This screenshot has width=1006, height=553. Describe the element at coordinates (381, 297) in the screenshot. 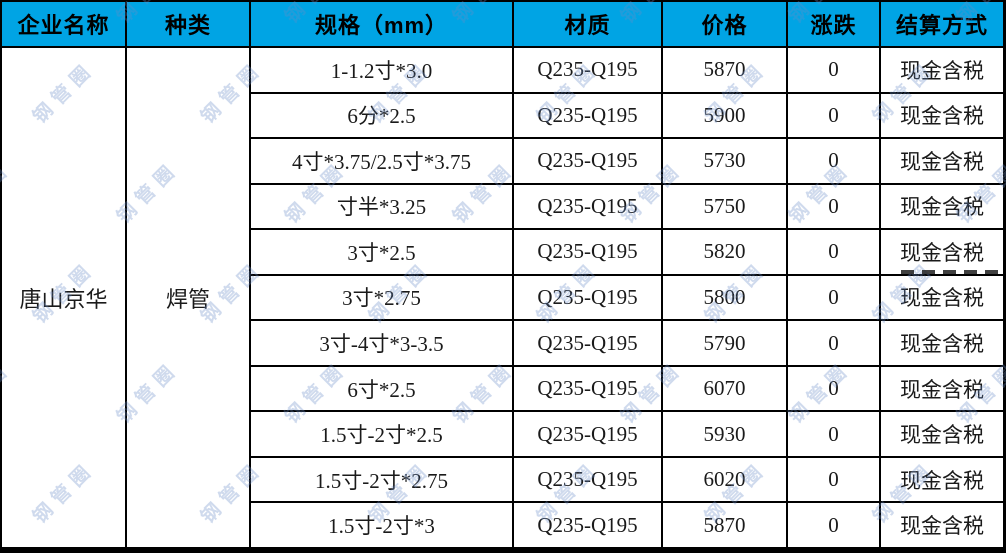

I see `spec-cell: 3寸*2.75` at that location.